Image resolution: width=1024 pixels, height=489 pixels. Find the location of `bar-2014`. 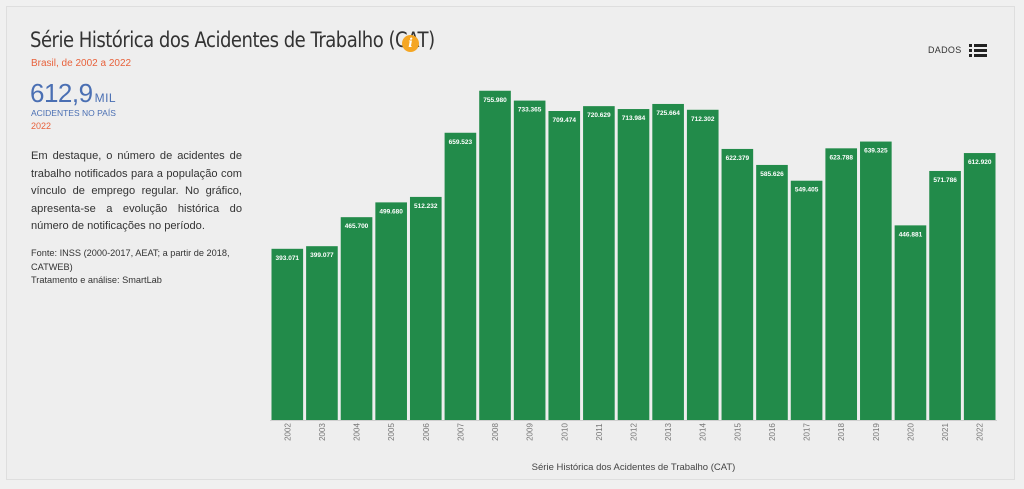

bar-2014 is located at coordinates (702, 264).